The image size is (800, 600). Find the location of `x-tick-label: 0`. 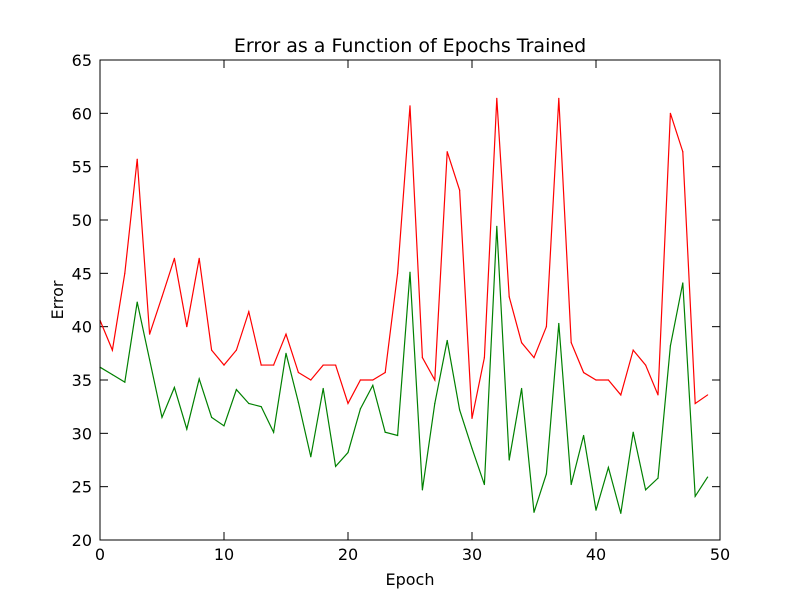

x-tick-label: 0 is located at coordinates (100, 554).